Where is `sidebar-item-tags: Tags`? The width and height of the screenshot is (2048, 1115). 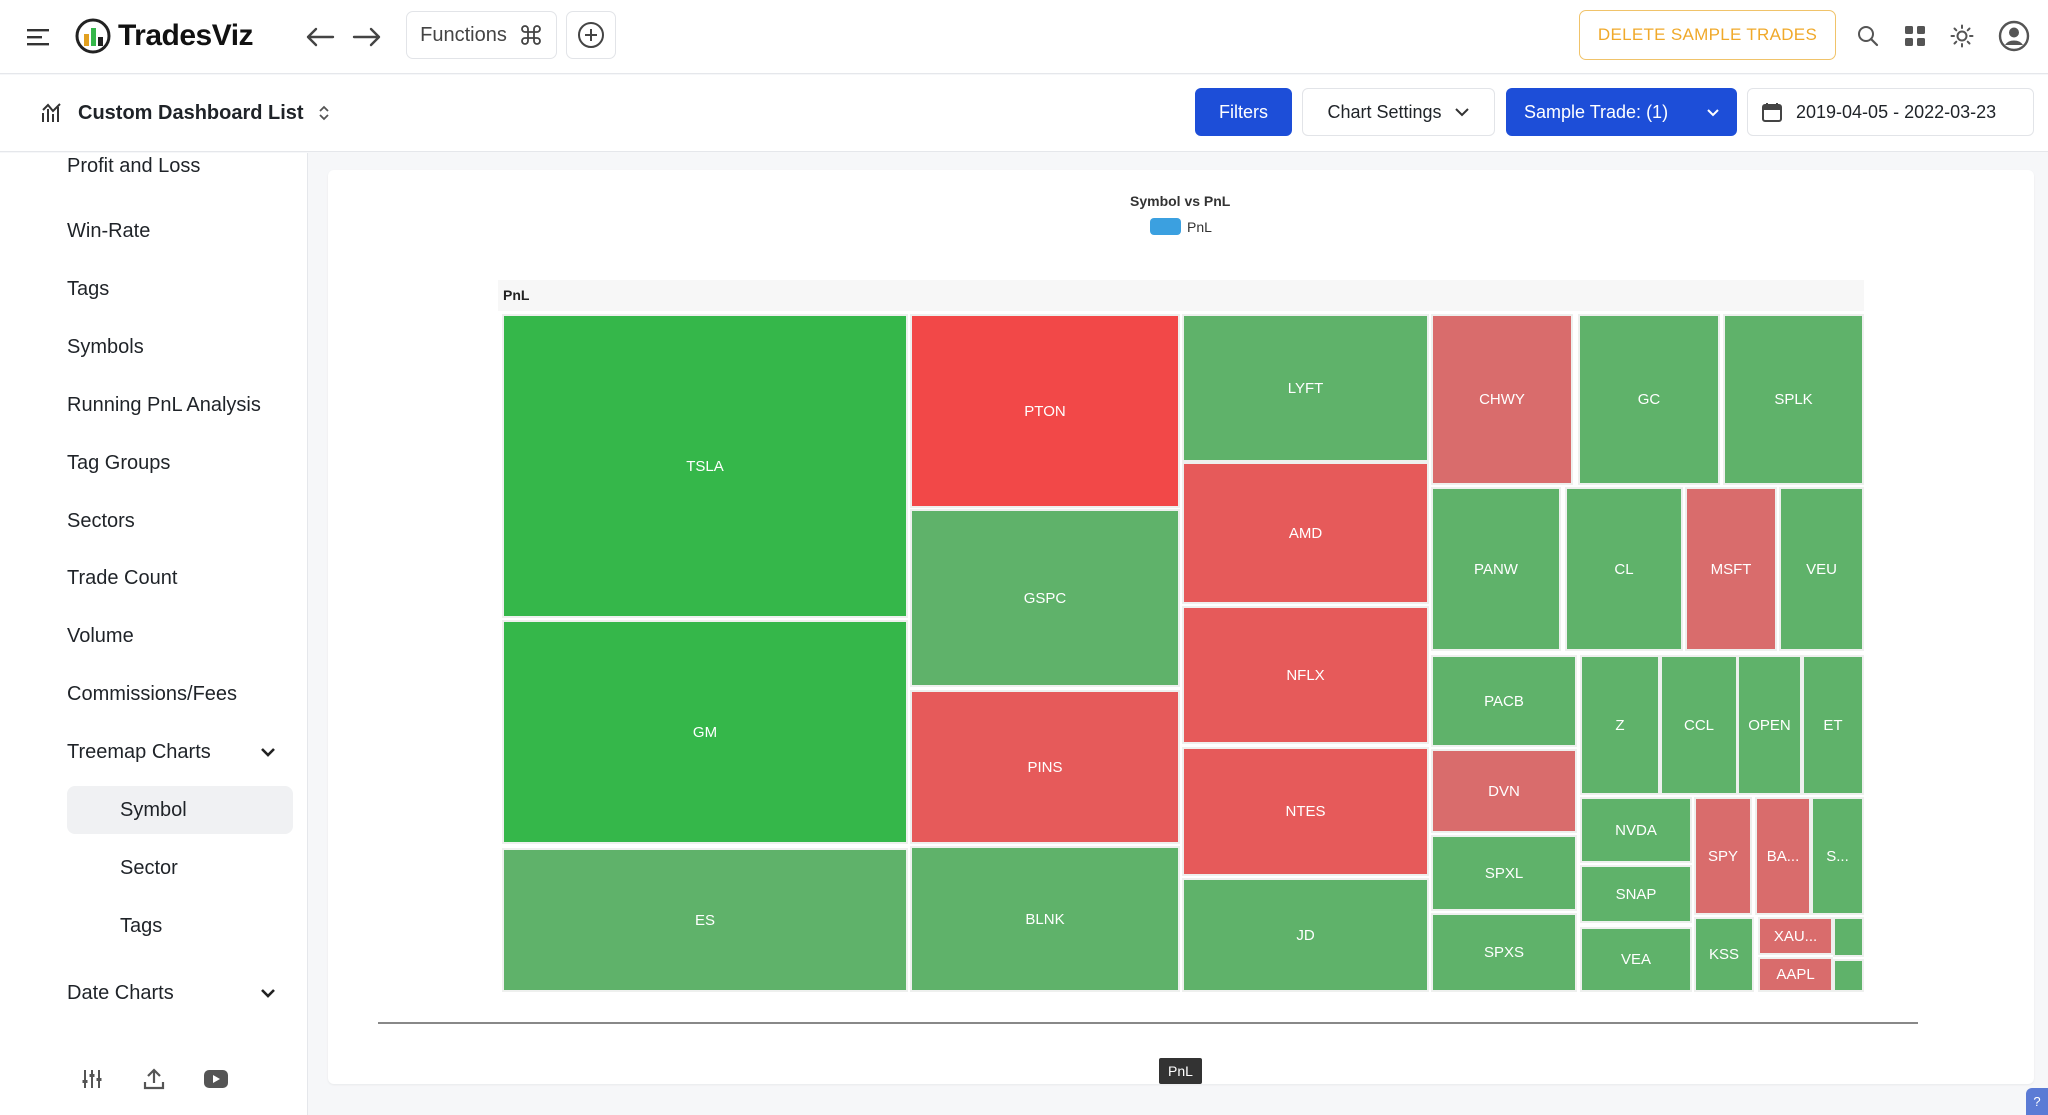 sidebar-item-tags: Tags is located at coordinates (88, 288).